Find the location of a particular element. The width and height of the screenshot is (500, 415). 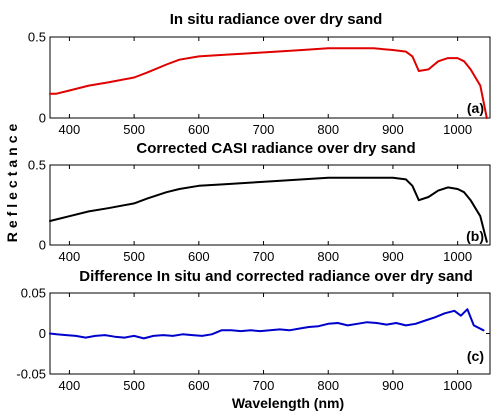

panel-b-label: (b) is located at coordinates (475, 236).